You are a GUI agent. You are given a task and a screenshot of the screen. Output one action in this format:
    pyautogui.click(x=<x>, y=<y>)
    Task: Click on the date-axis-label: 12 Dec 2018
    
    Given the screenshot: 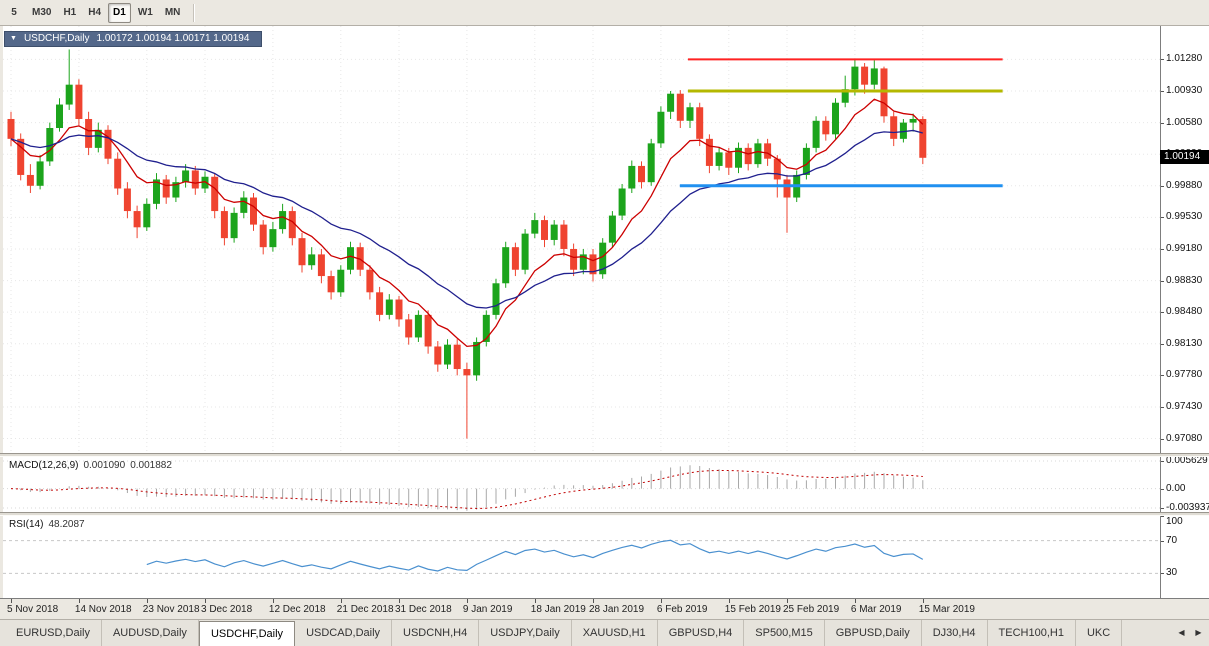 What is the action you would take?
    pyautogui.click(x=297, y=609)
    